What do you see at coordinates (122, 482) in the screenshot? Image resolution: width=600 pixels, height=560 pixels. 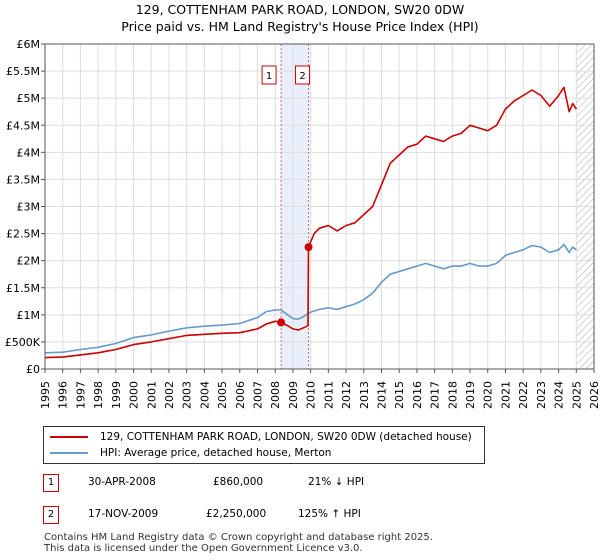 I see `transaction-date: 30-APR-2008` at bounding box center [122, 482].